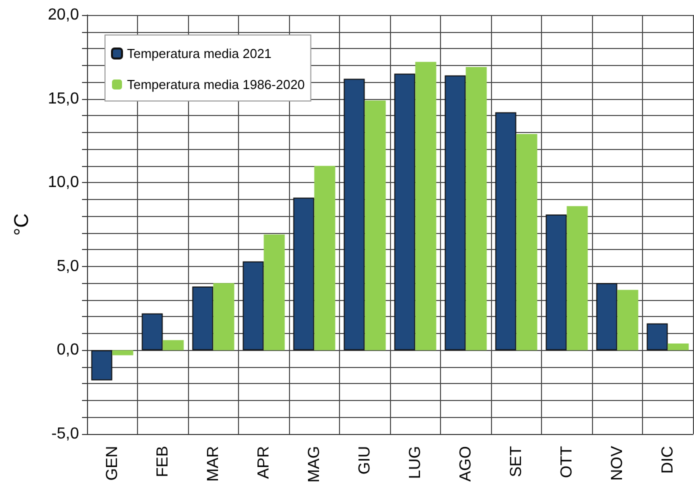  What do you see at coordinates (667, 460) in the screenshot?
I see `x-tick-label: DIC` at bounding box center [667, 460].